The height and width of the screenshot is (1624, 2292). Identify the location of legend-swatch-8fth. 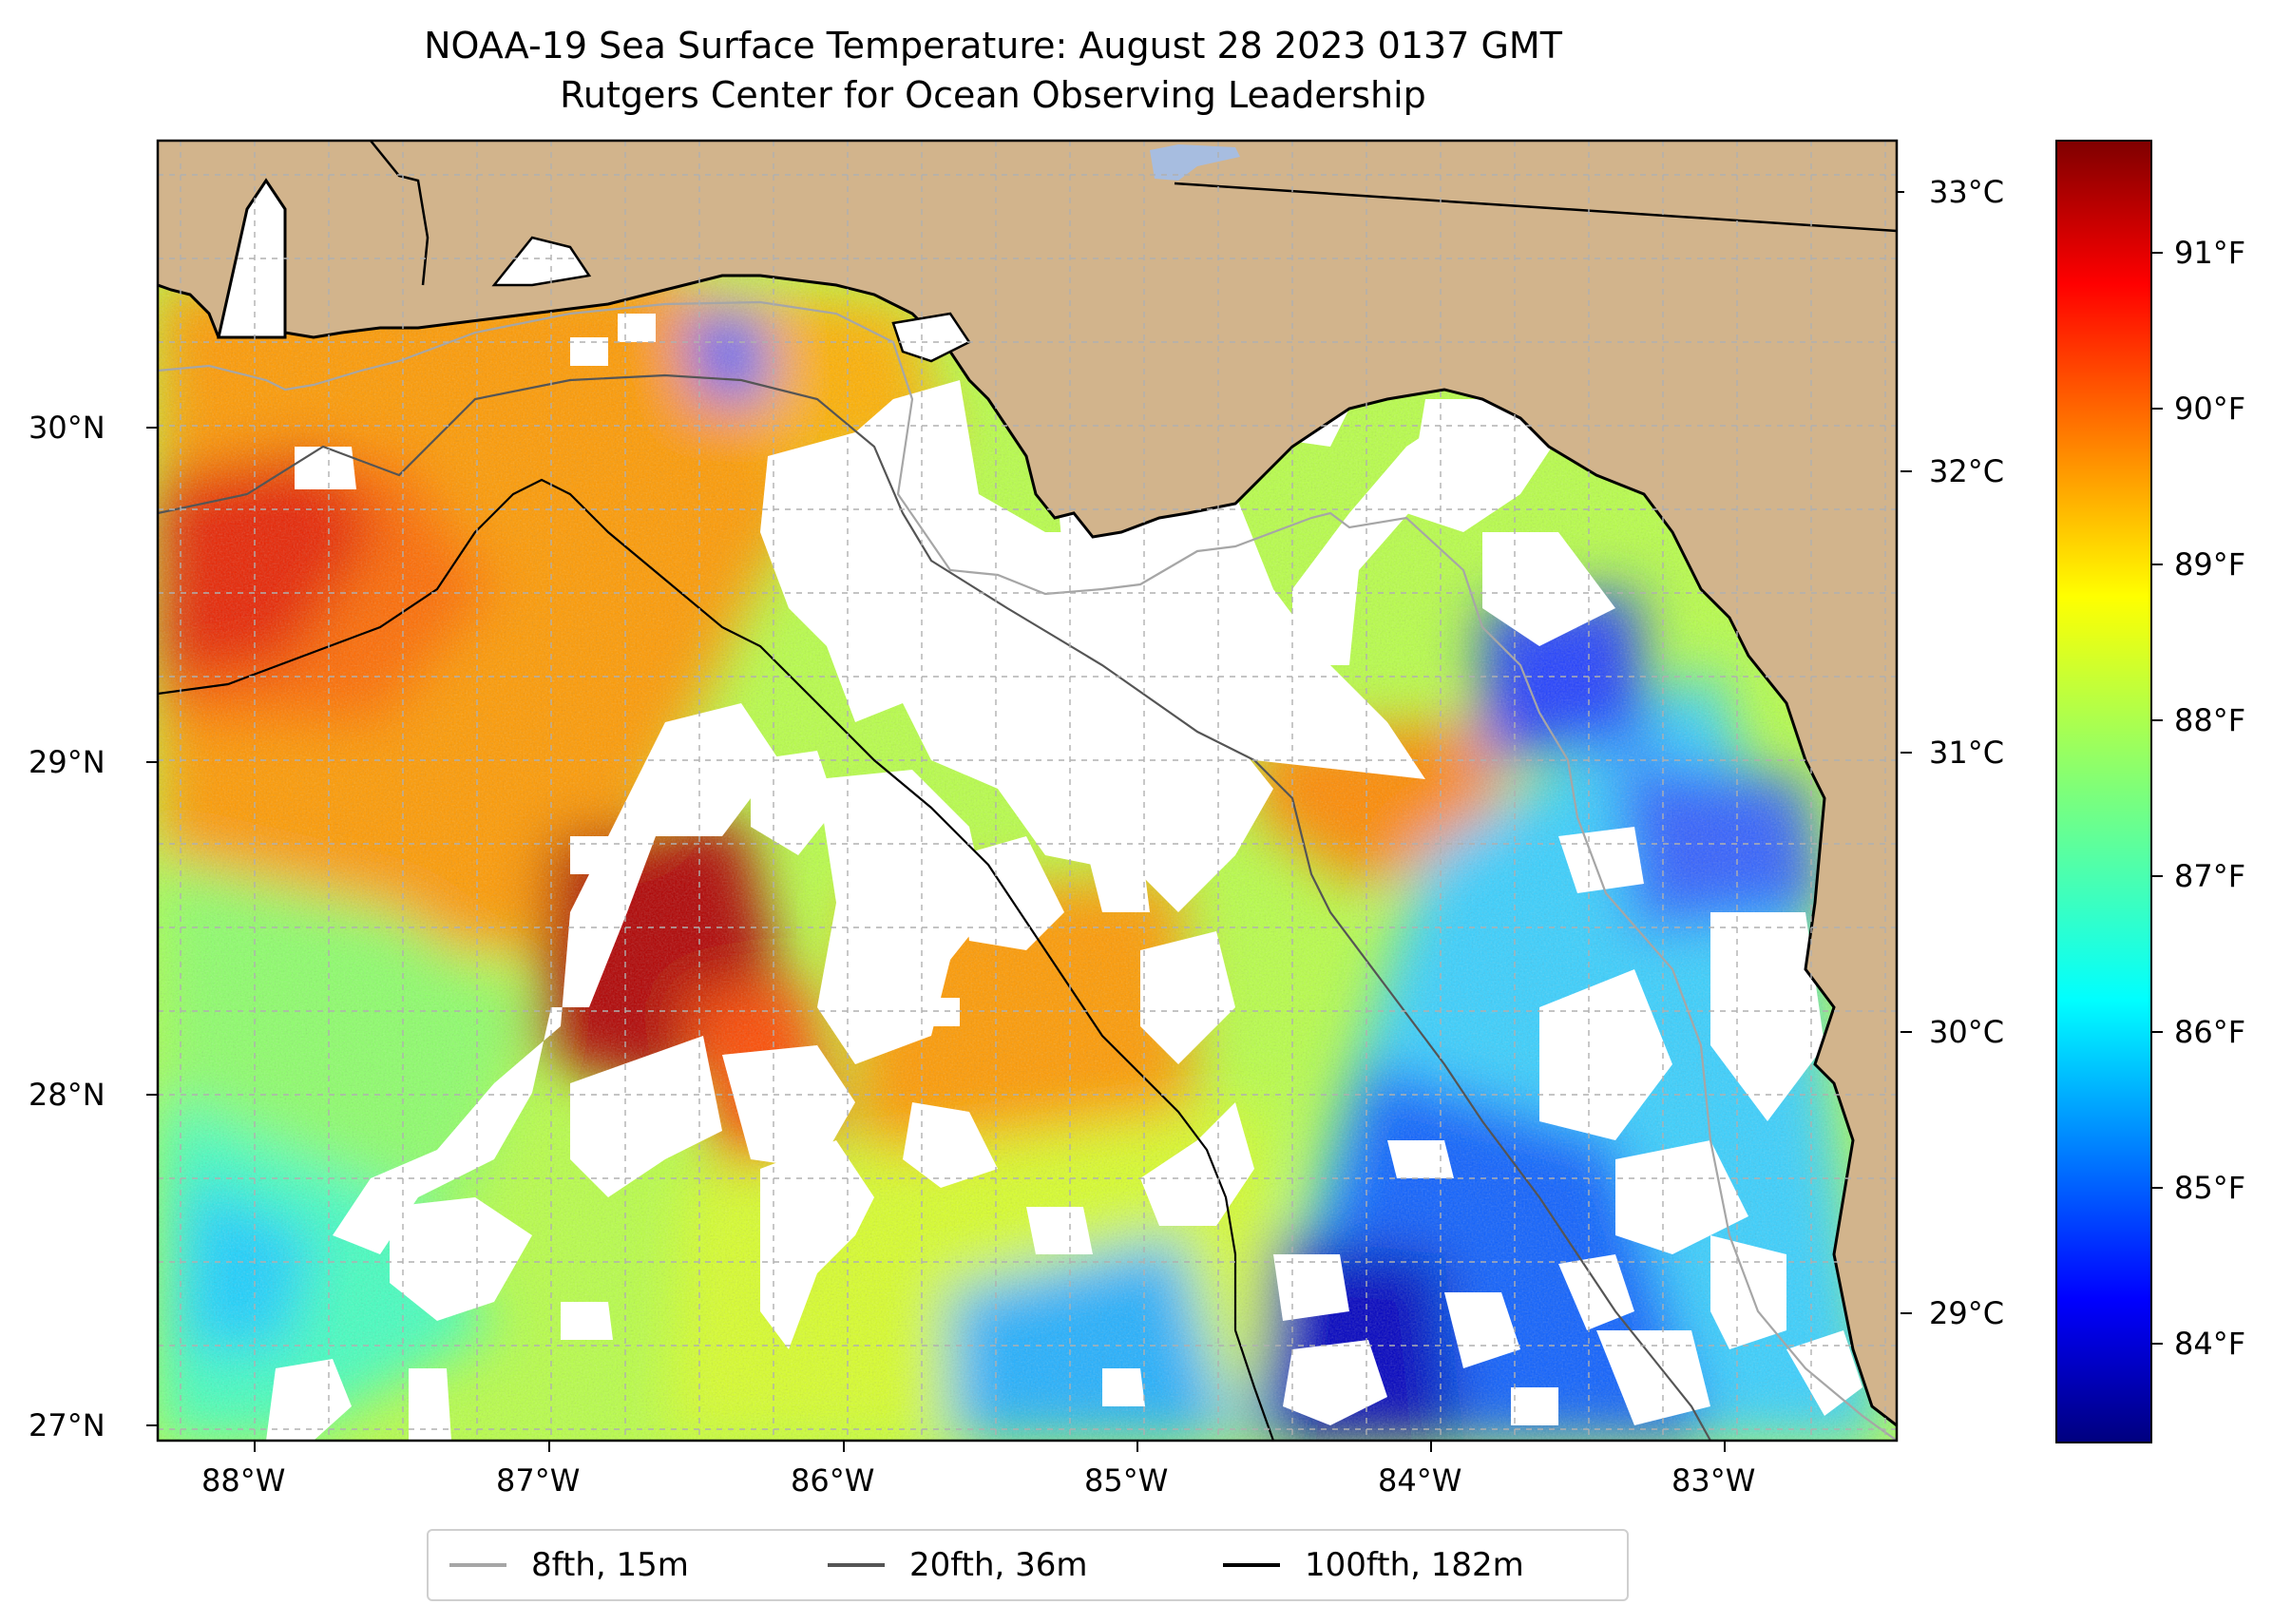
(477, 1565).